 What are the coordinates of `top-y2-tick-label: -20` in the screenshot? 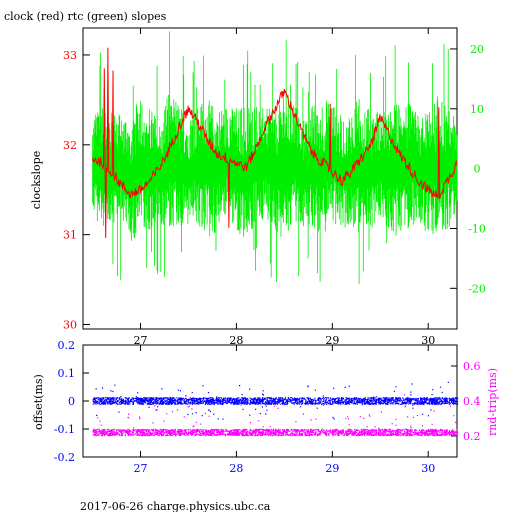 It's located at (477, 288).